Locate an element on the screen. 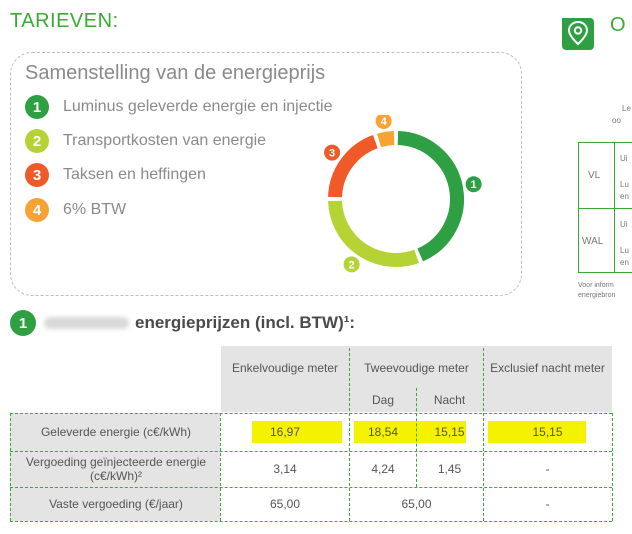 This screenshot has width=632, height=534. donut-badge-label: 2 is located at coordinates (352, 265).